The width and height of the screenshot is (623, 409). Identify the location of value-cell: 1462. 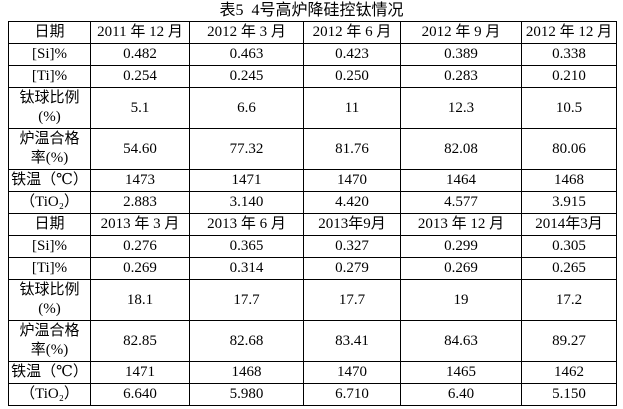
(569, 372).